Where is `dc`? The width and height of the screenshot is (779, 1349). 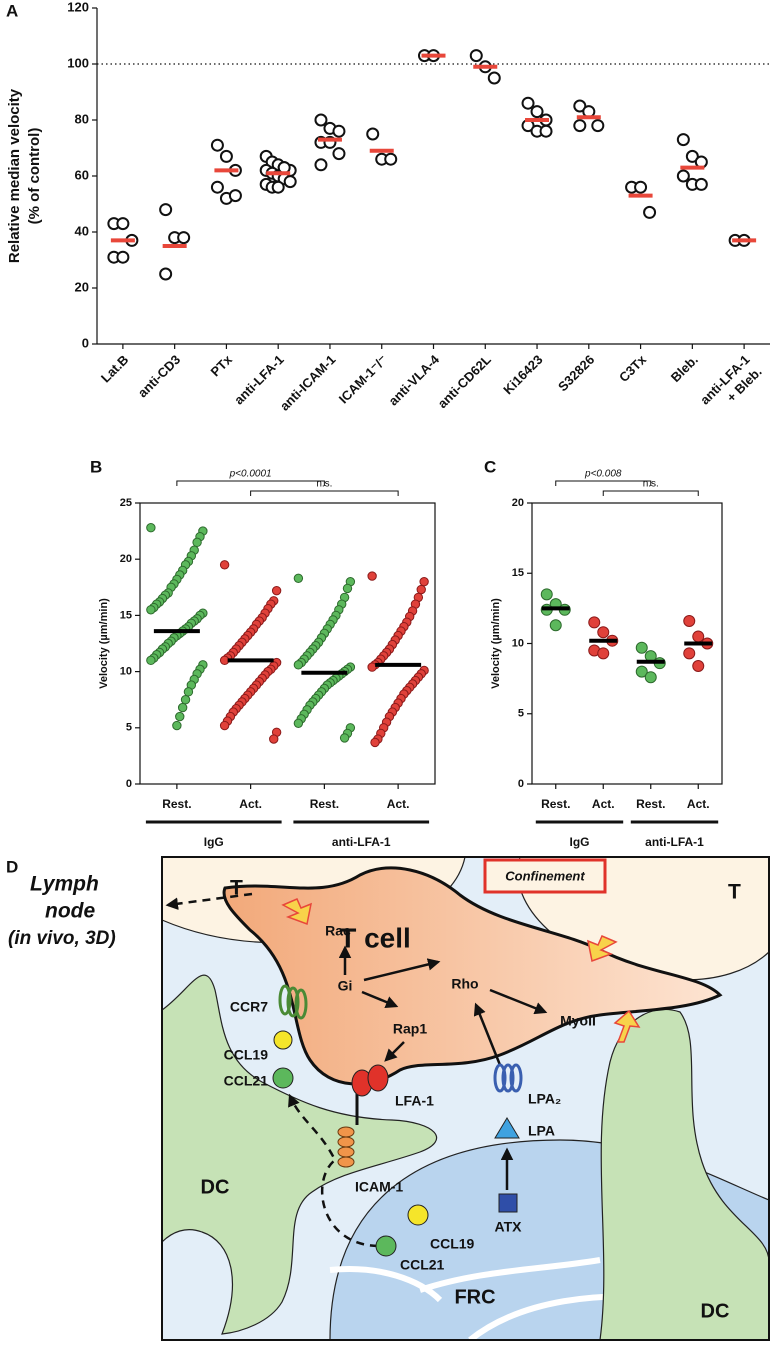 dc is located at coordinates (299, 1154).